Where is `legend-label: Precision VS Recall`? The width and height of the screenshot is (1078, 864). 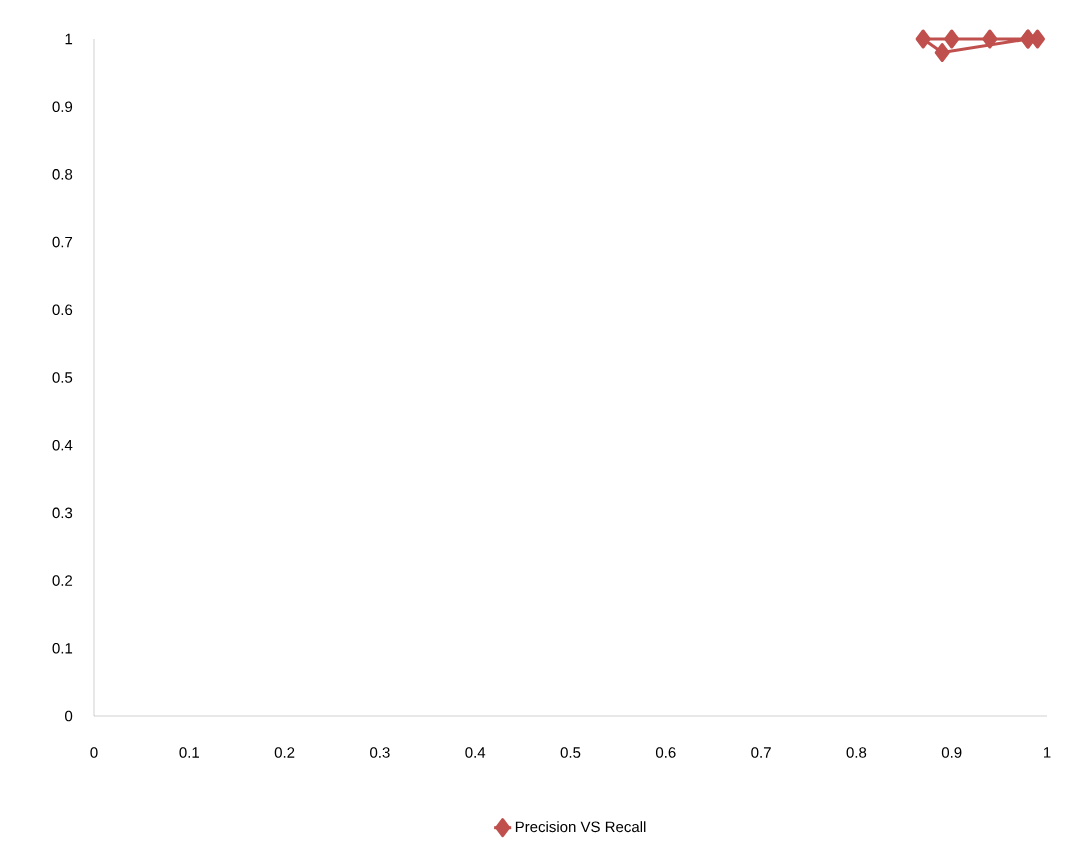 legend-label: Precision VS Recall is located at coordinates (580, 827).